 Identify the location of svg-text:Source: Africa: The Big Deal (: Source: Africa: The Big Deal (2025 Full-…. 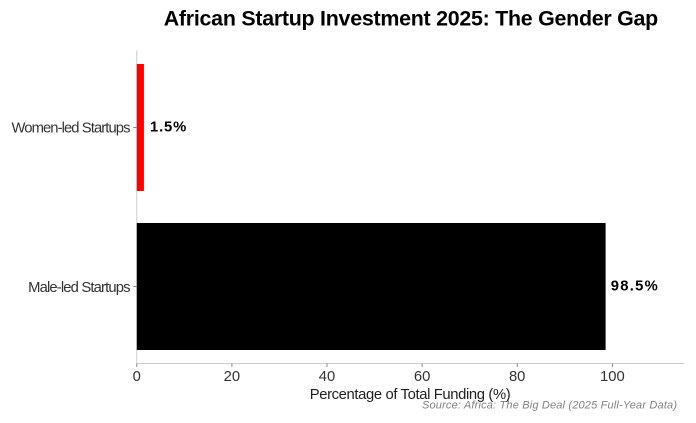
(549, 406).